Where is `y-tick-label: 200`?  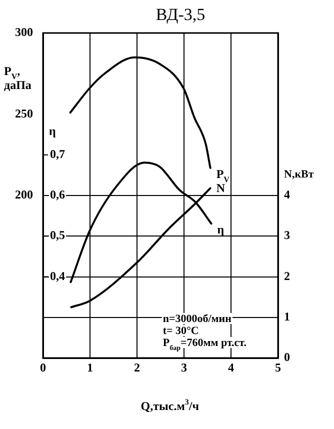 y-tick-label: 200 is located at coordinates (24, 195).